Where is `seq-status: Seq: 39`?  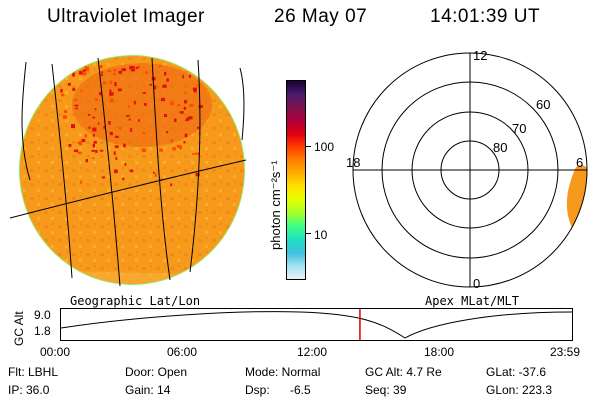 seq-status: Seq: 39 is located at coordinates (386, 390).